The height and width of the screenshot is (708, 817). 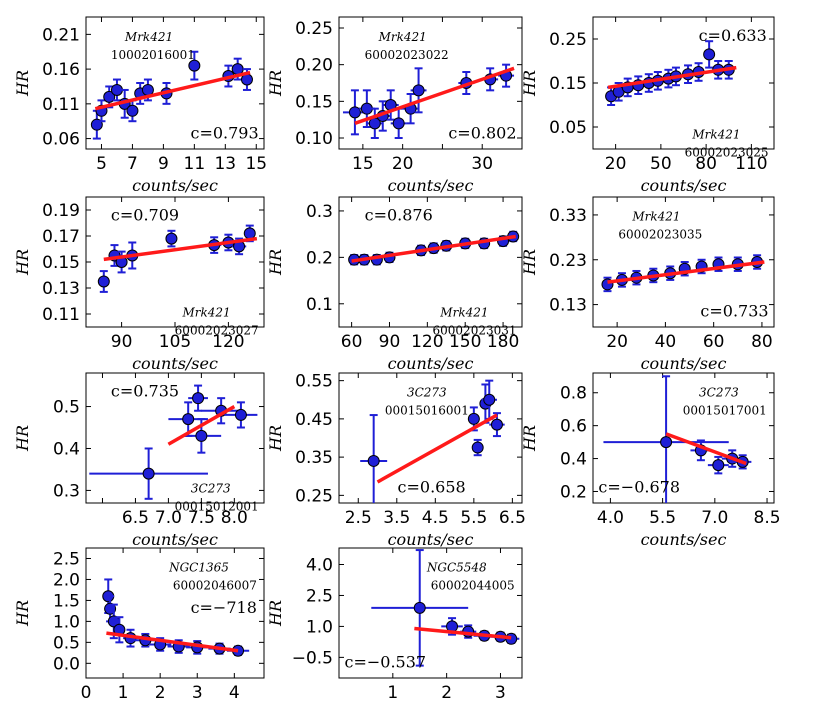 I want to click on correlation-value: c=0.709, so click(x=145, y=214).